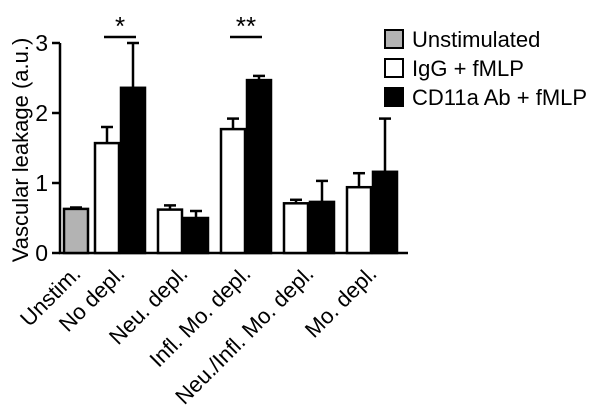  What do you see at coordinates (41, 253) in the screenshot?
I see `y-tick-label: 0` at bounding box center [41, 253].